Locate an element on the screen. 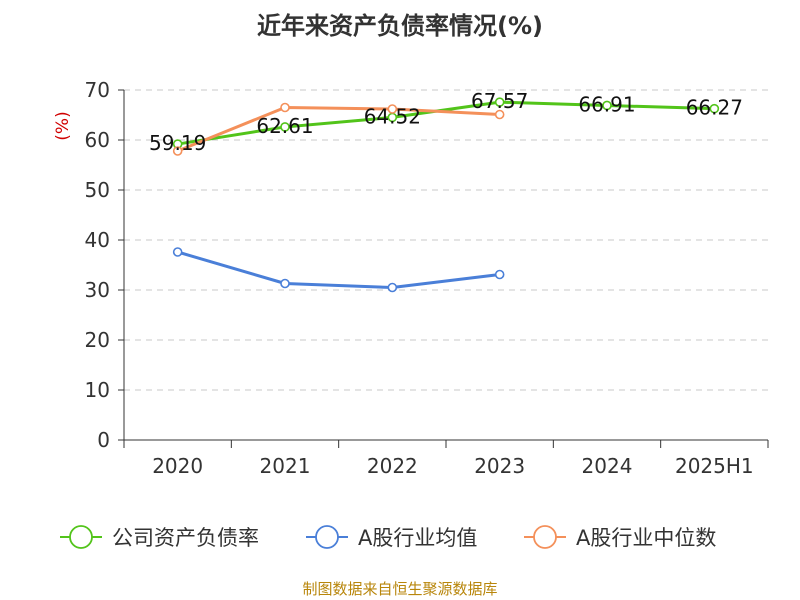 The height and width of the screenshot is (600, 800). y-tick-label: 20 is located at coordinates (97, 340).